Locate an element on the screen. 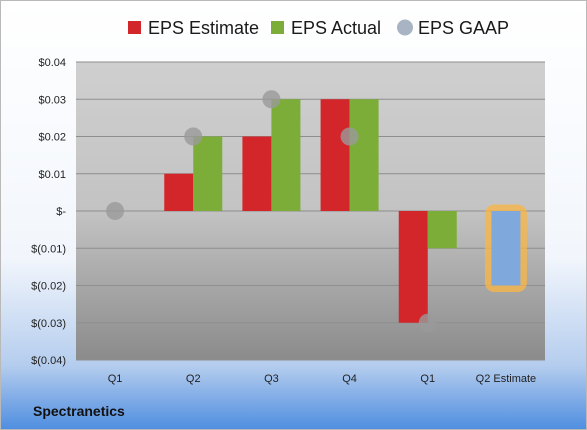  x-tick-label: Q4 is located at coordinates (349, 379).